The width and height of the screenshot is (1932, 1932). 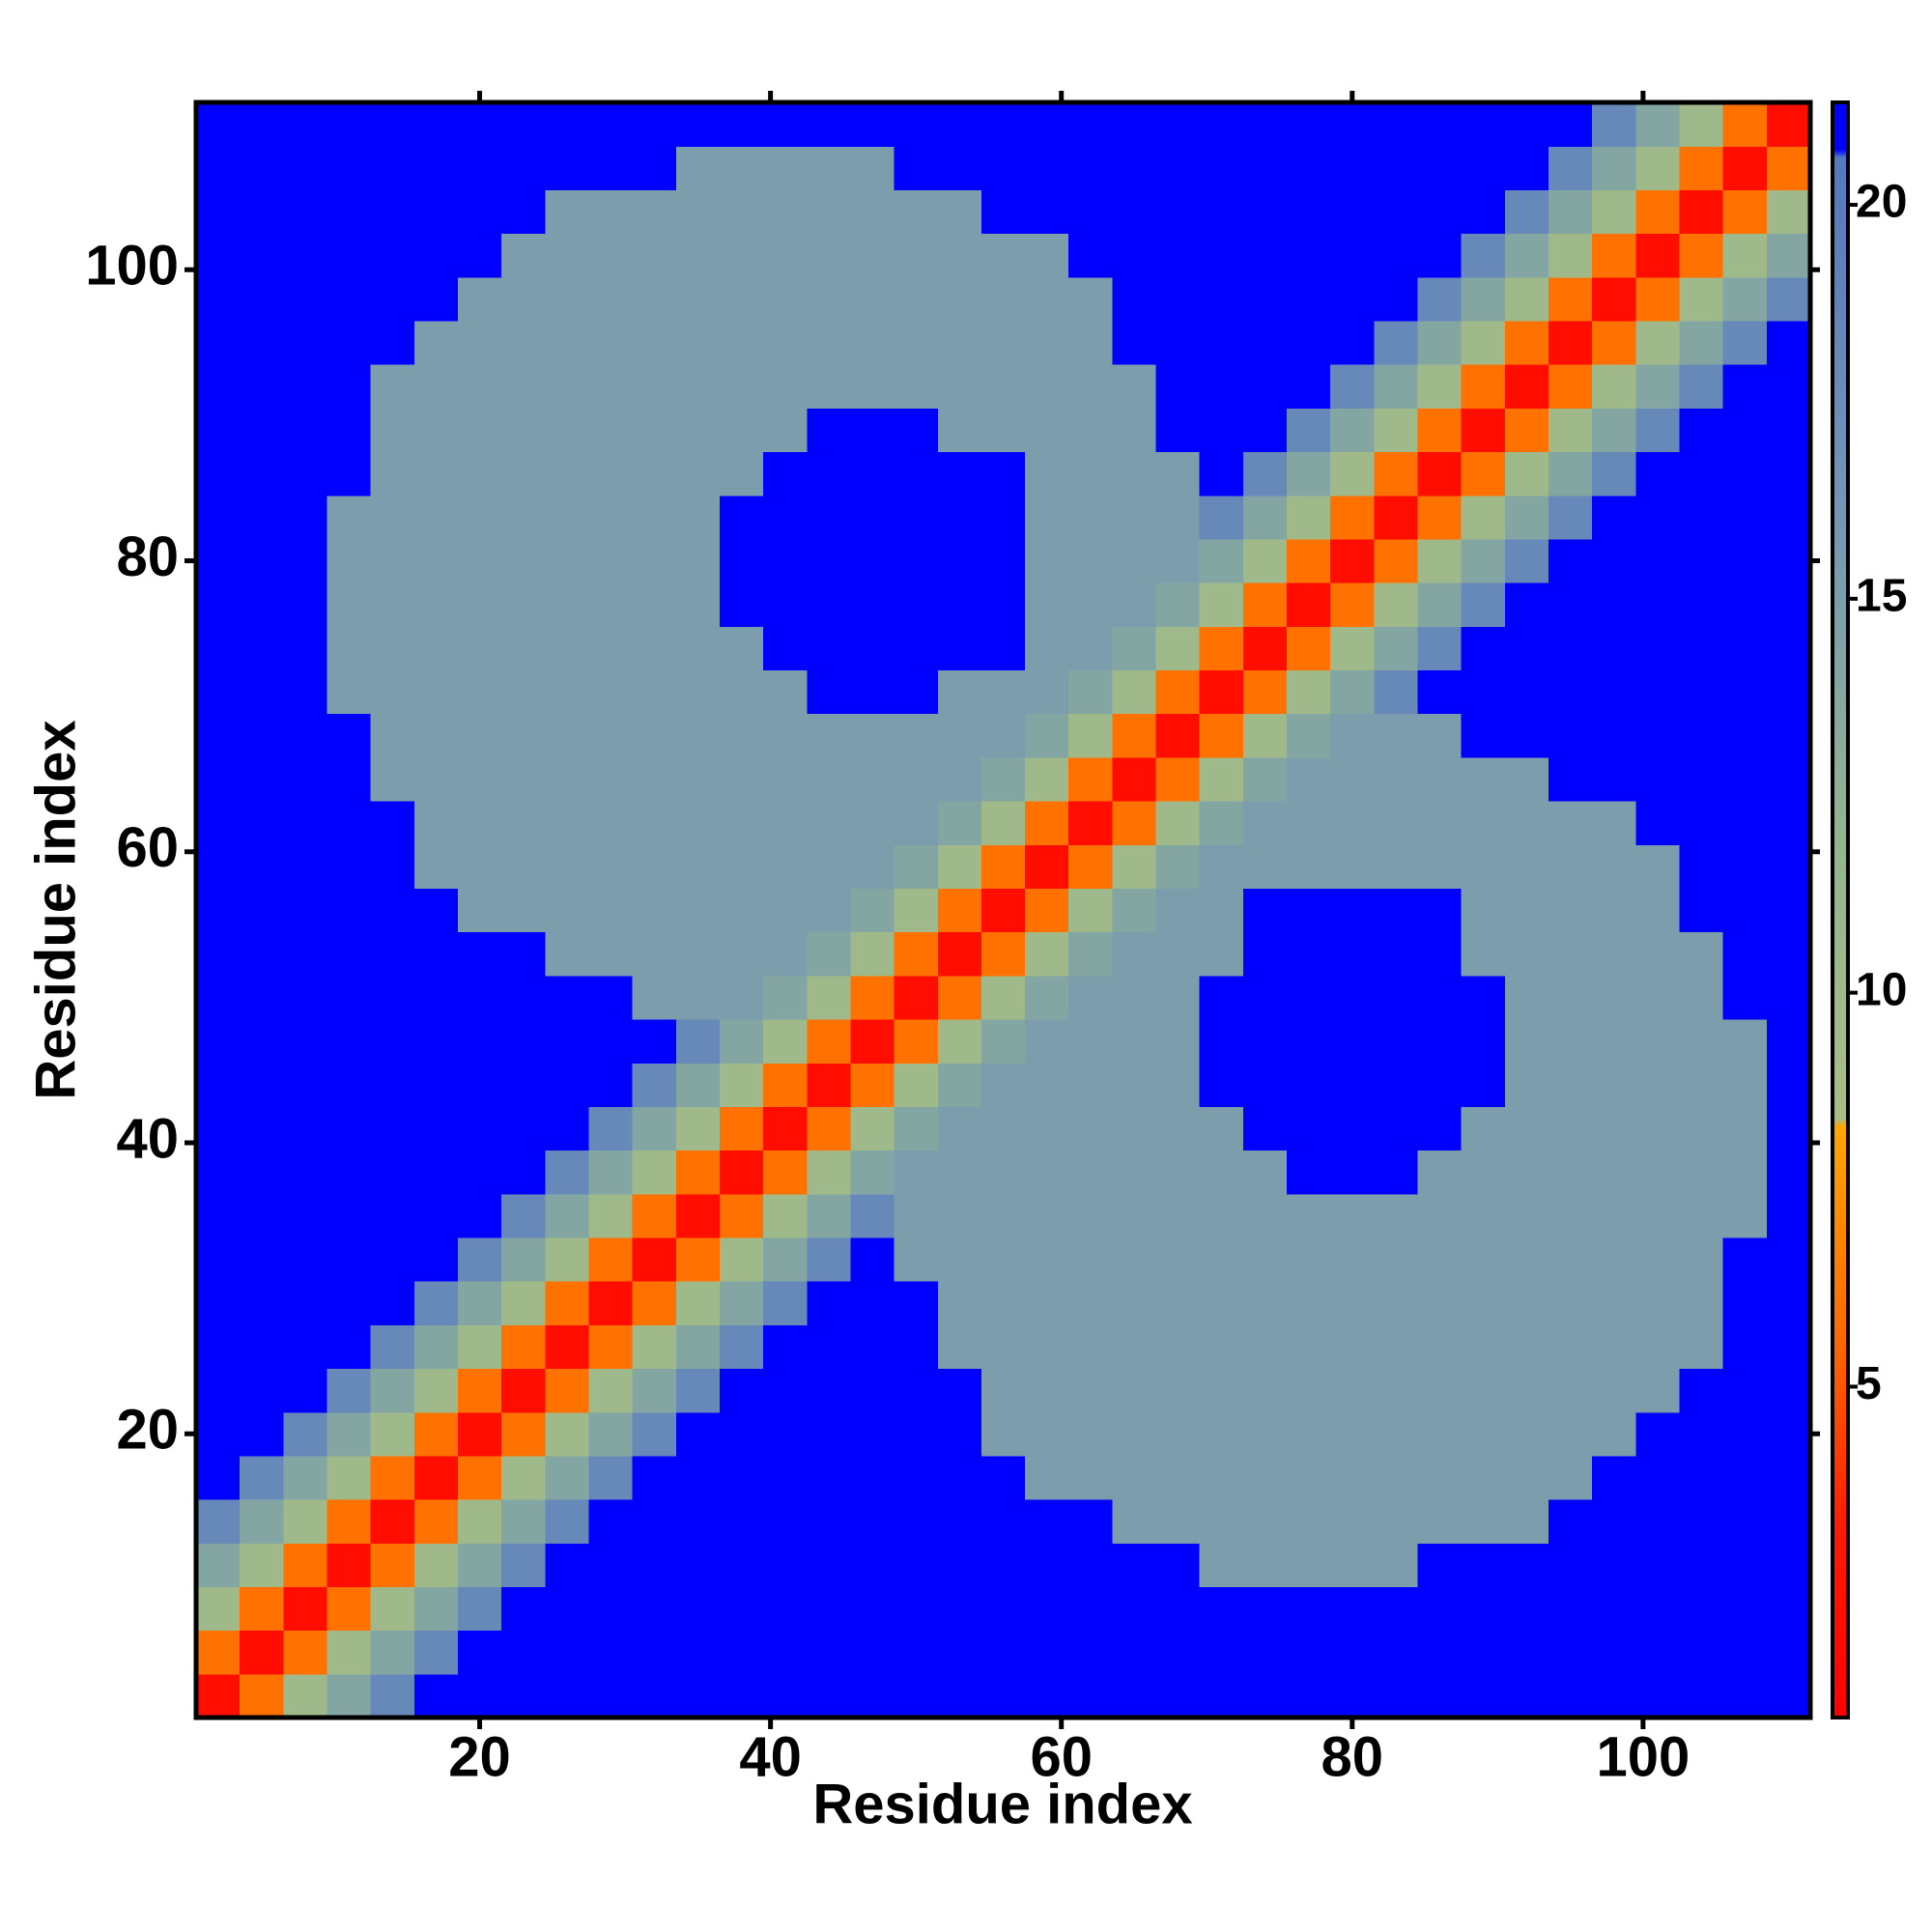 I want to click on y-tick-label: 80, so click(x=147, y=557).